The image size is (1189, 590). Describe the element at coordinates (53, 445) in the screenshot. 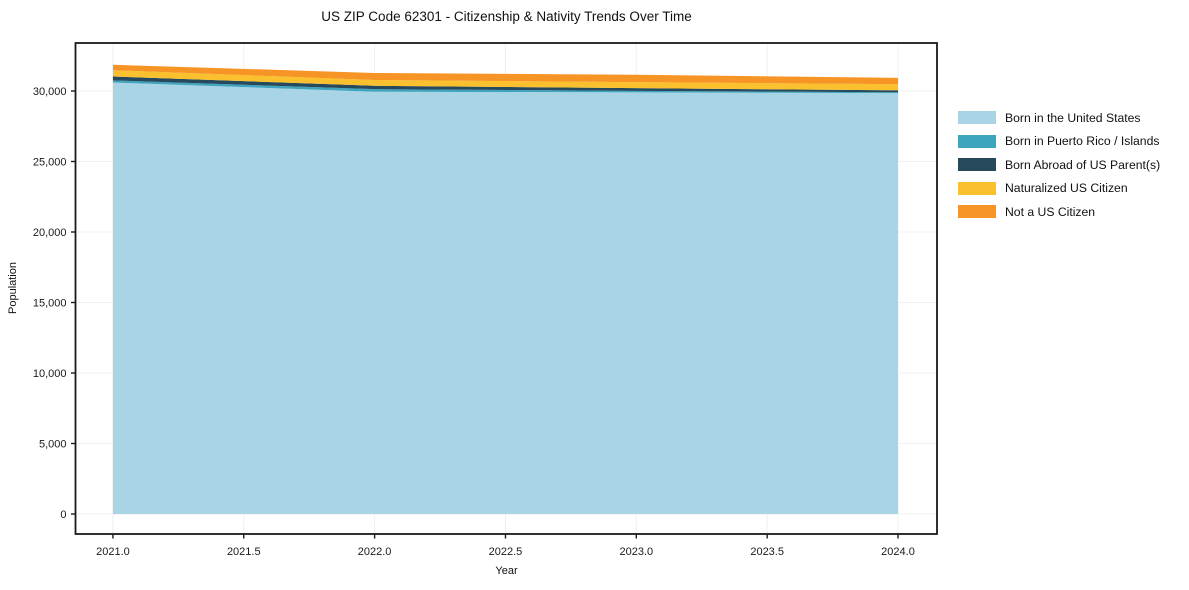

I see `y-tick-label: 5,000` at that location.